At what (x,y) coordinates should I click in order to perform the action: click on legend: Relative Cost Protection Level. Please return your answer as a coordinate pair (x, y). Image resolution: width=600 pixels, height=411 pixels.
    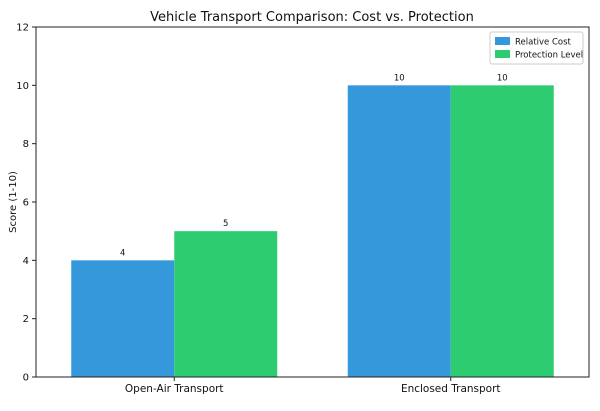
    Looking at the image, I should click on (536, 48).